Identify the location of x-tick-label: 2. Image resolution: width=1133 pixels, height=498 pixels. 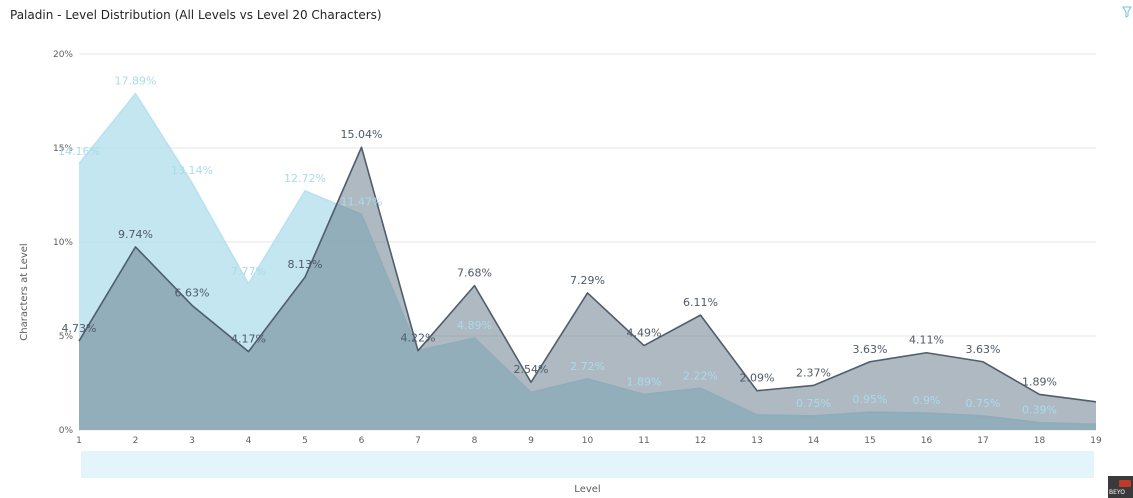
(136, 441).